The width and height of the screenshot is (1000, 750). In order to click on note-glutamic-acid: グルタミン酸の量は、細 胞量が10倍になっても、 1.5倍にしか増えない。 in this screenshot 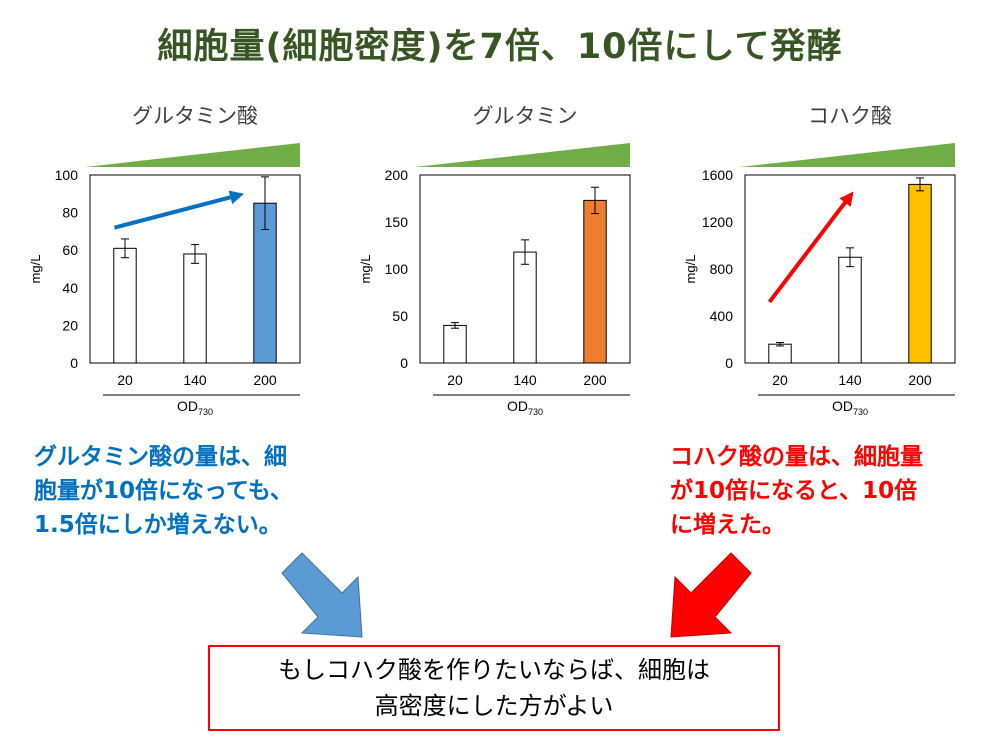, I will do `click(163, 491)`.